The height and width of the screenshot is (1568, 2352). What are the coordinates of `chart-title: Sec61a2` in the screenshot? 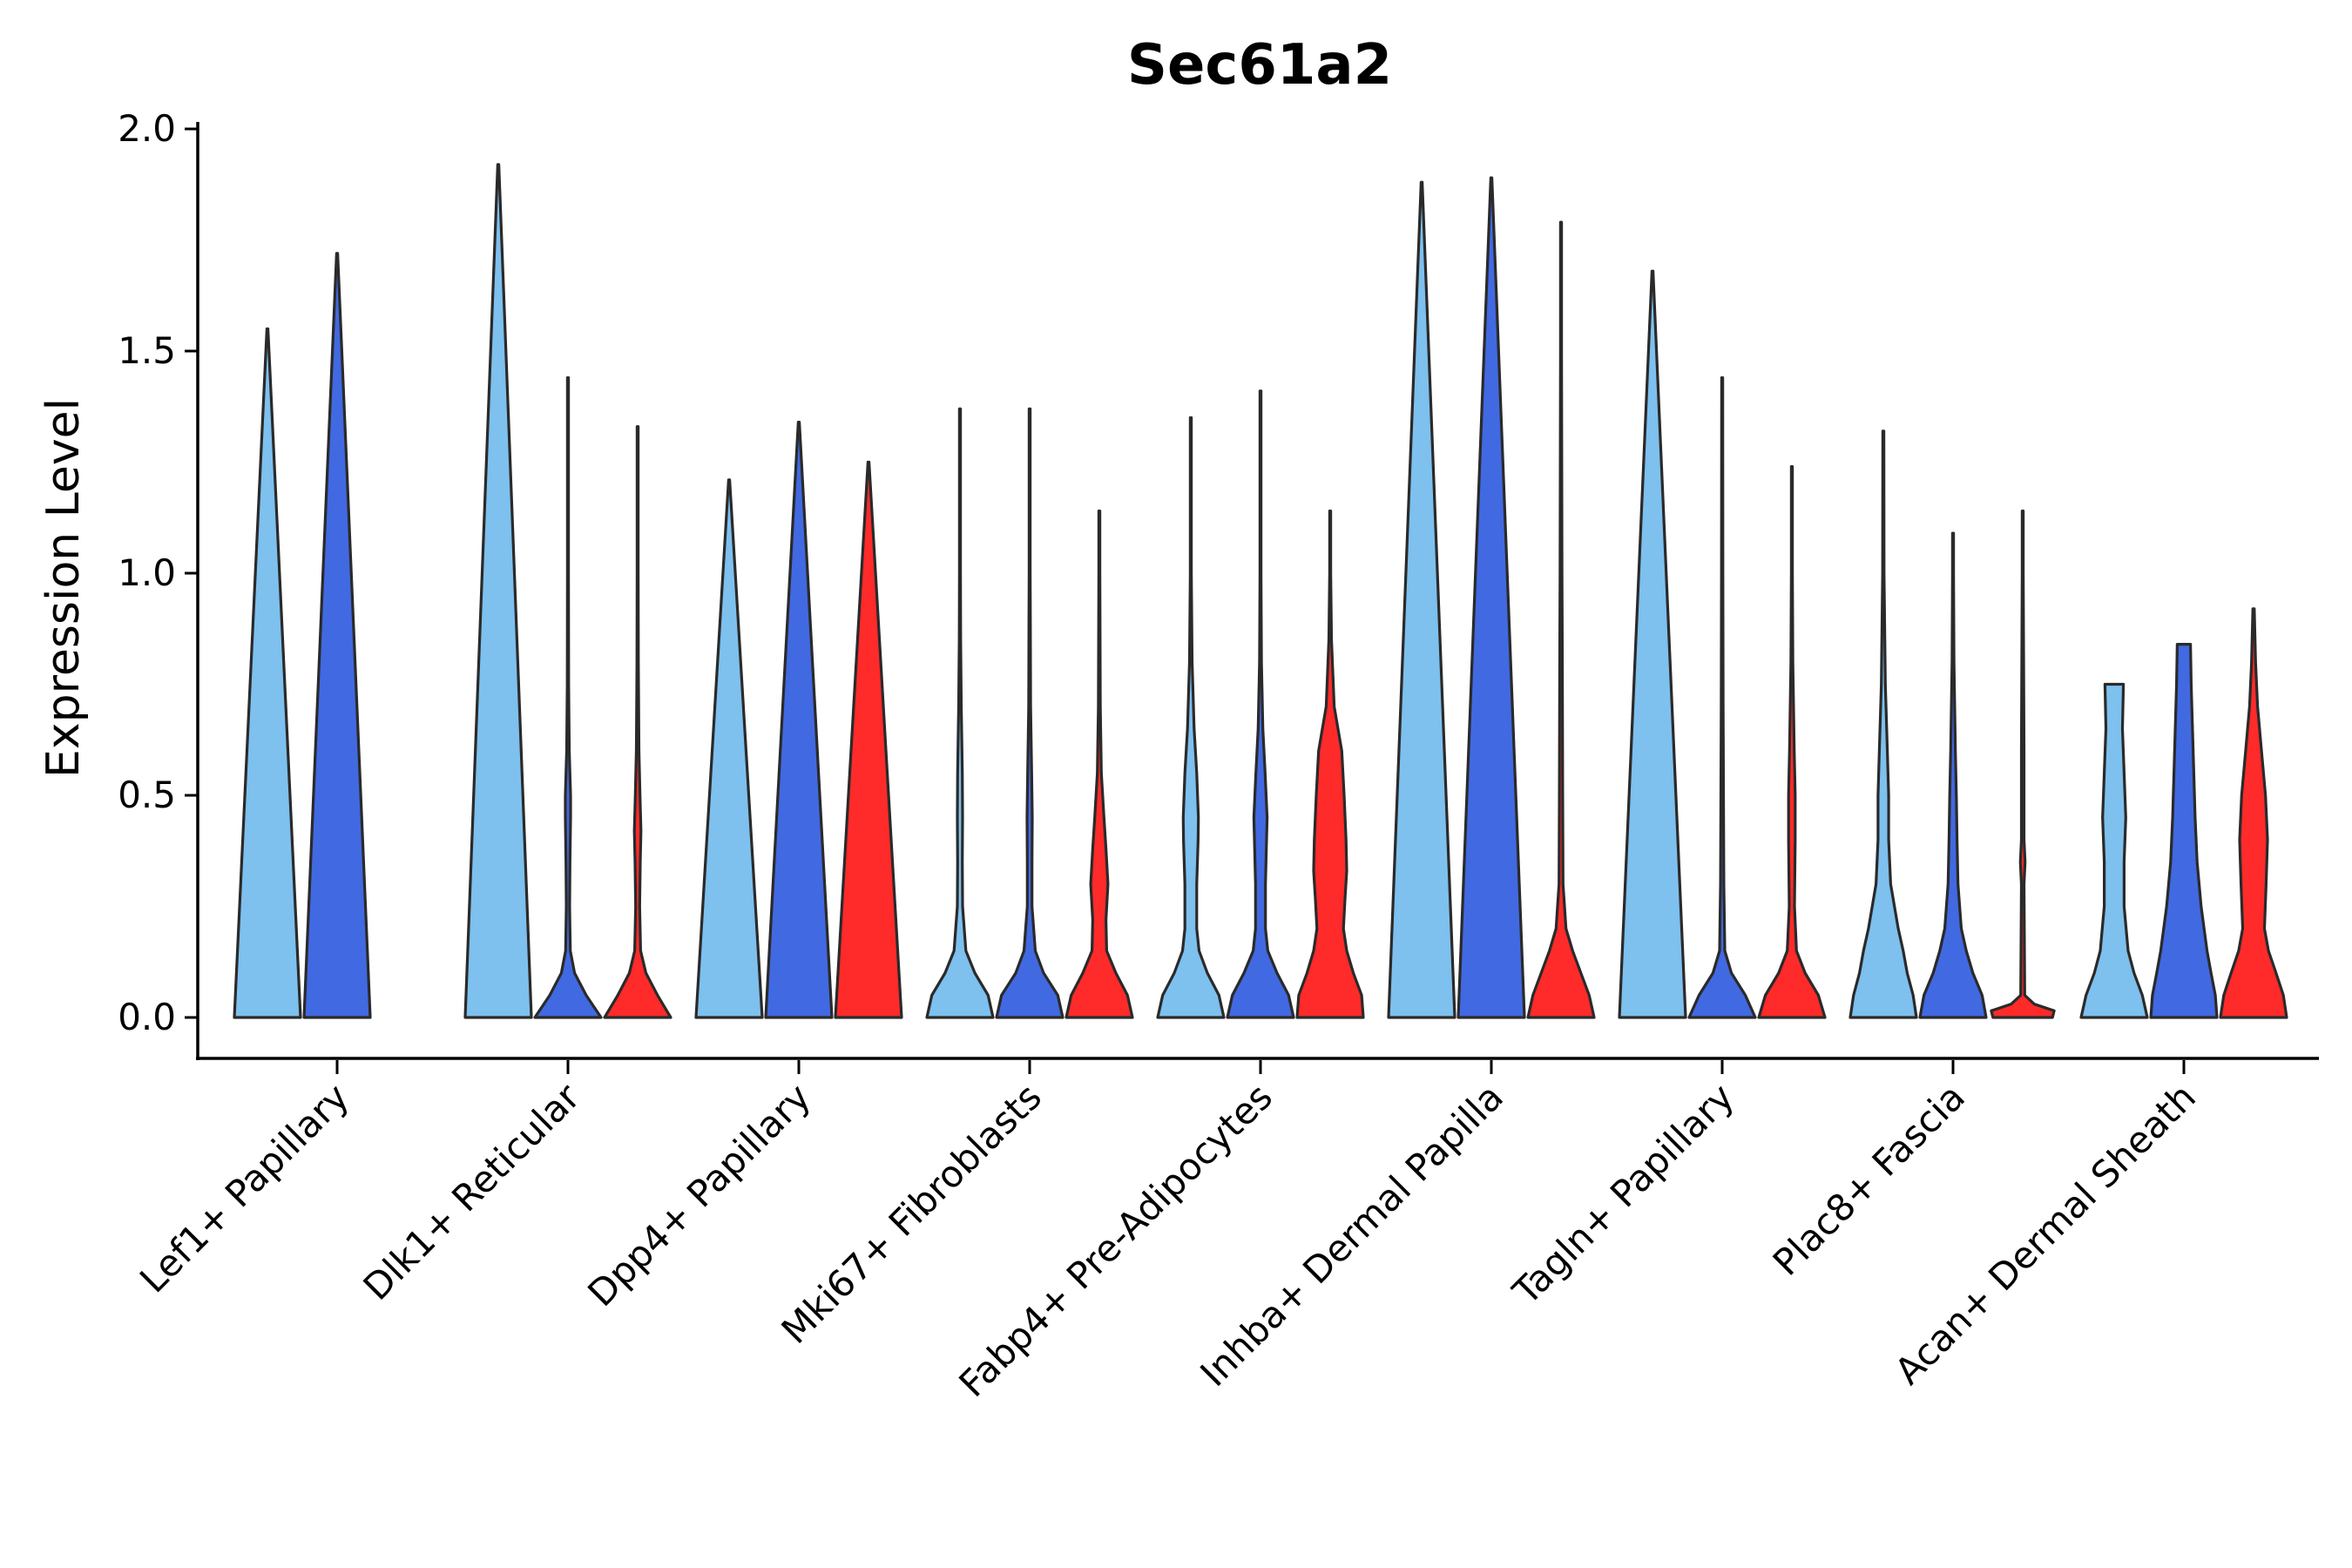 It's located at (1260, 66).